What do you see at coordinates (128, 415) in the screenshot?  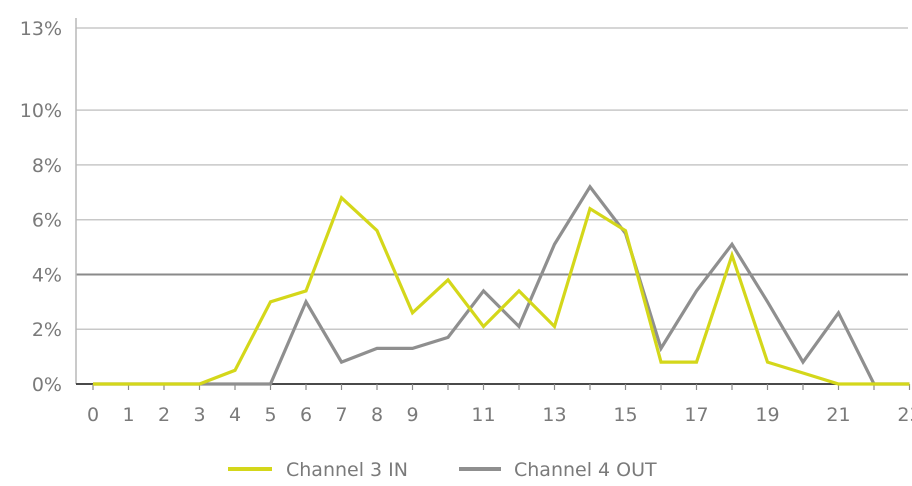 I see `x-tick-label: 1` at bounding box center [128, 415].